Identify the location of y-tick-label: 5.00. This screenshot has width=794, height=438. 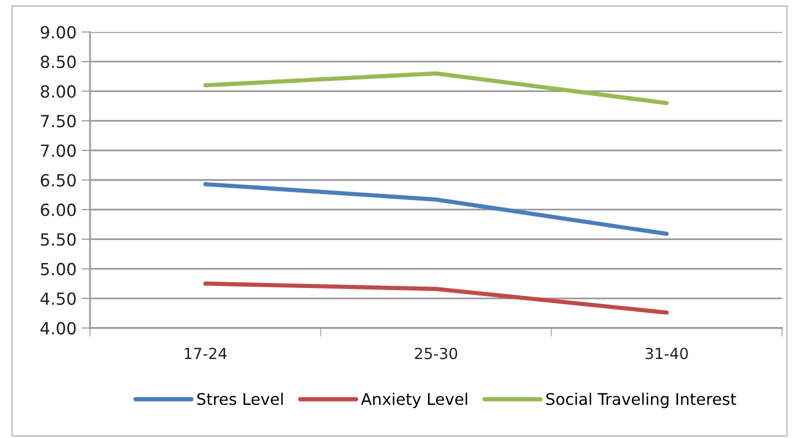
(58, 269).